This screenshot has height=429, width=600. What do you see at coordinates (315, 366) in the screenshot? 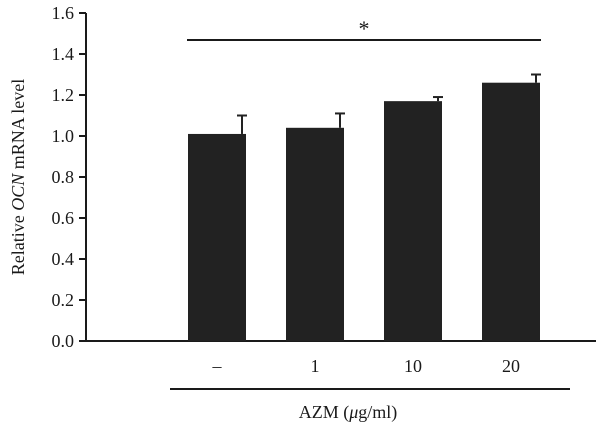
I see `x-tick-label: 1` at bounding box center [315, 366].